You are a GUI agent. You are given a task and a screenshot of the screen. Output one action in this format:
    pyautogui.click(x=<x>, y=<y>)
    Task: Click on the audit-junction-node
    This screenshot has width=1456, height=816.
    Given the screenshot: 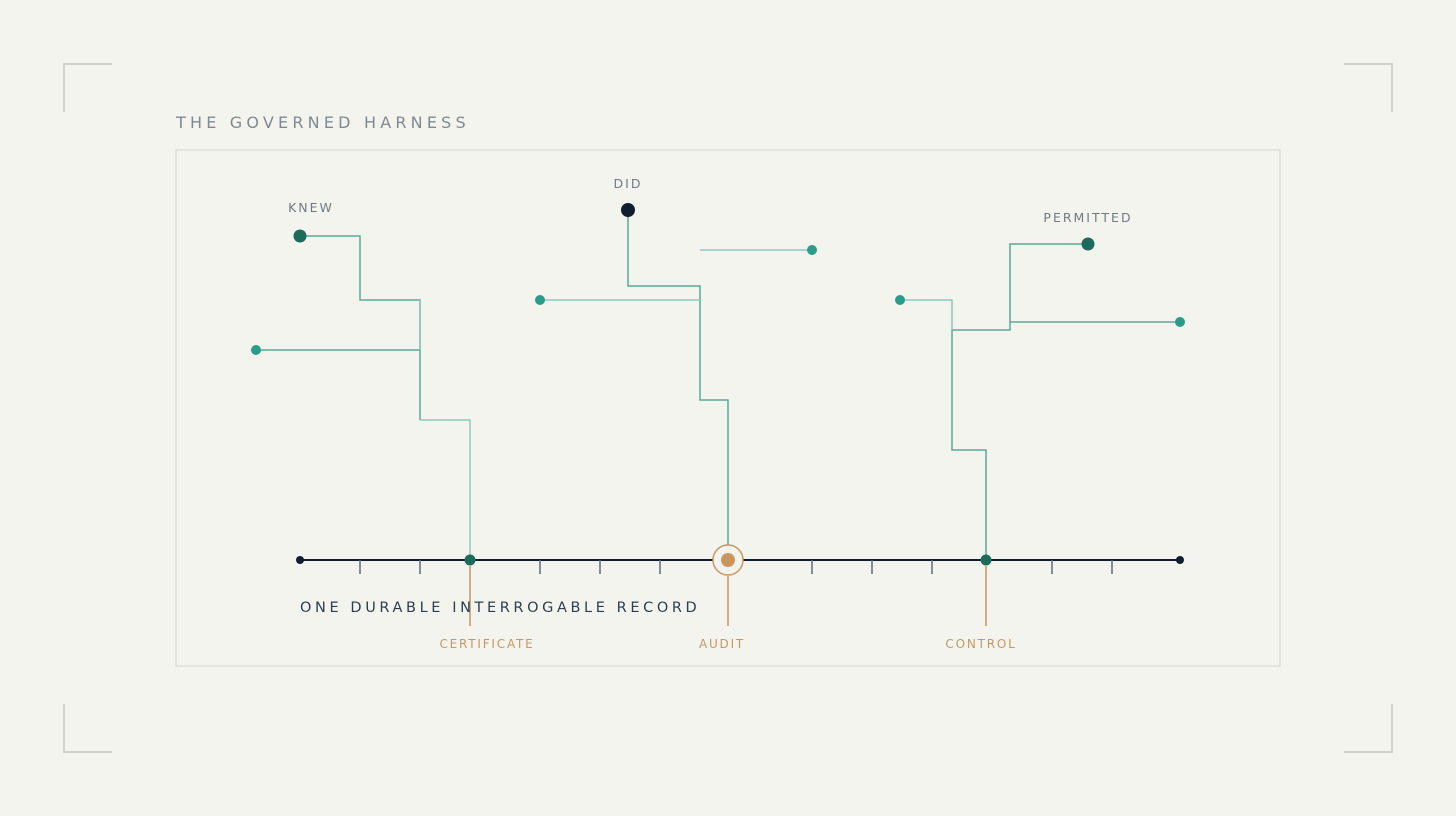 What is the action you would take?
    pyautogui.click(x=728, y=560)
    